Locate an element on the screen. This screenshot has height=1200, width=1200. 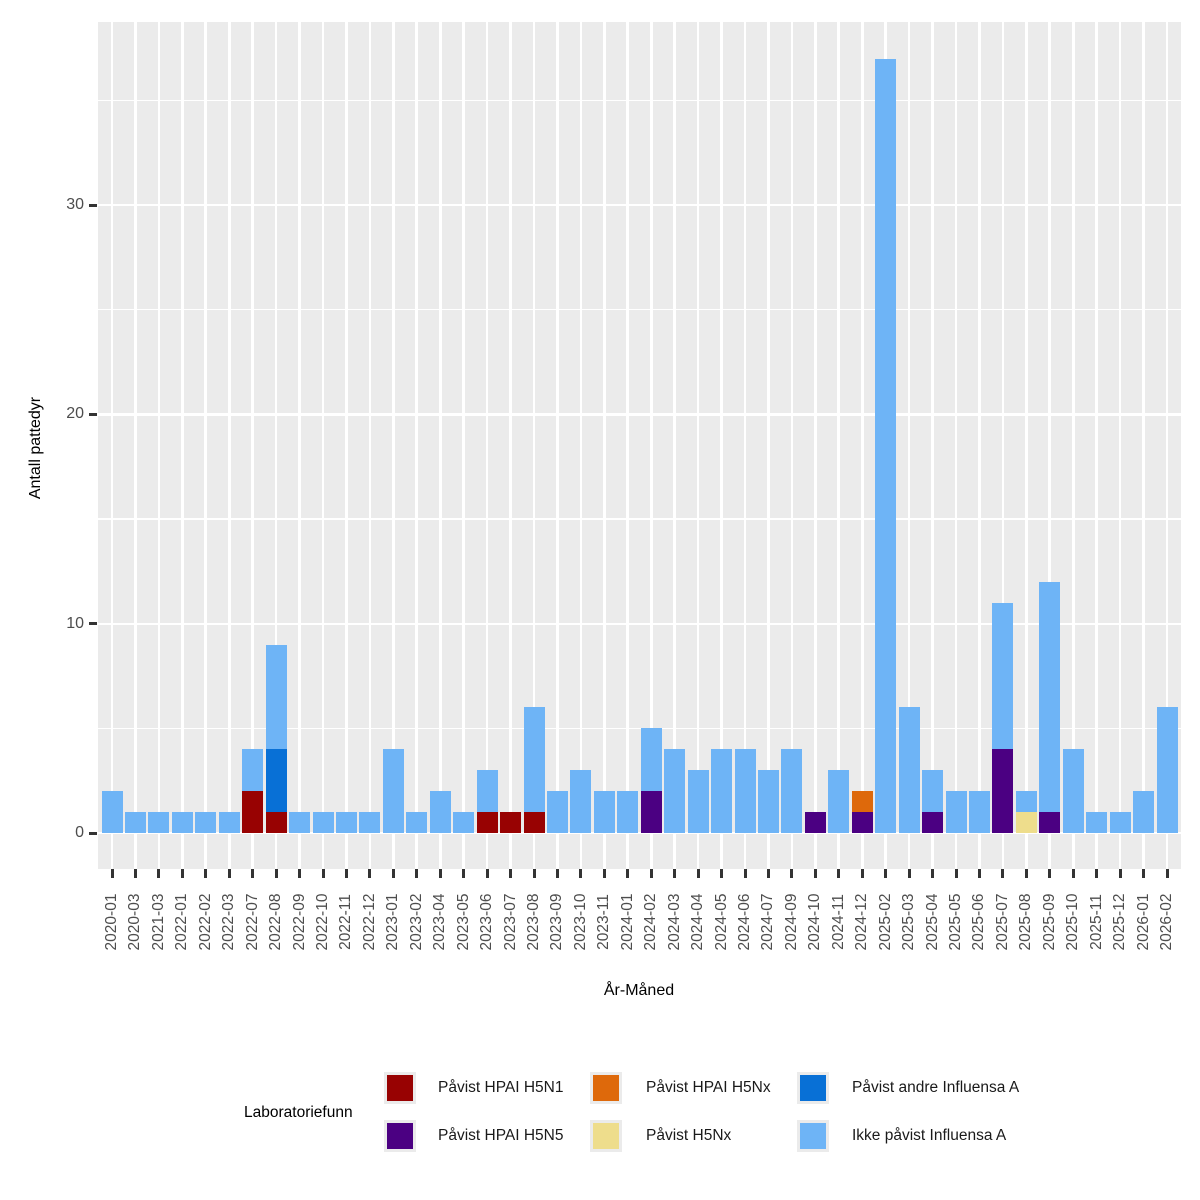
x-tick-label: 2022-08 is located at coordinates (276, 922).